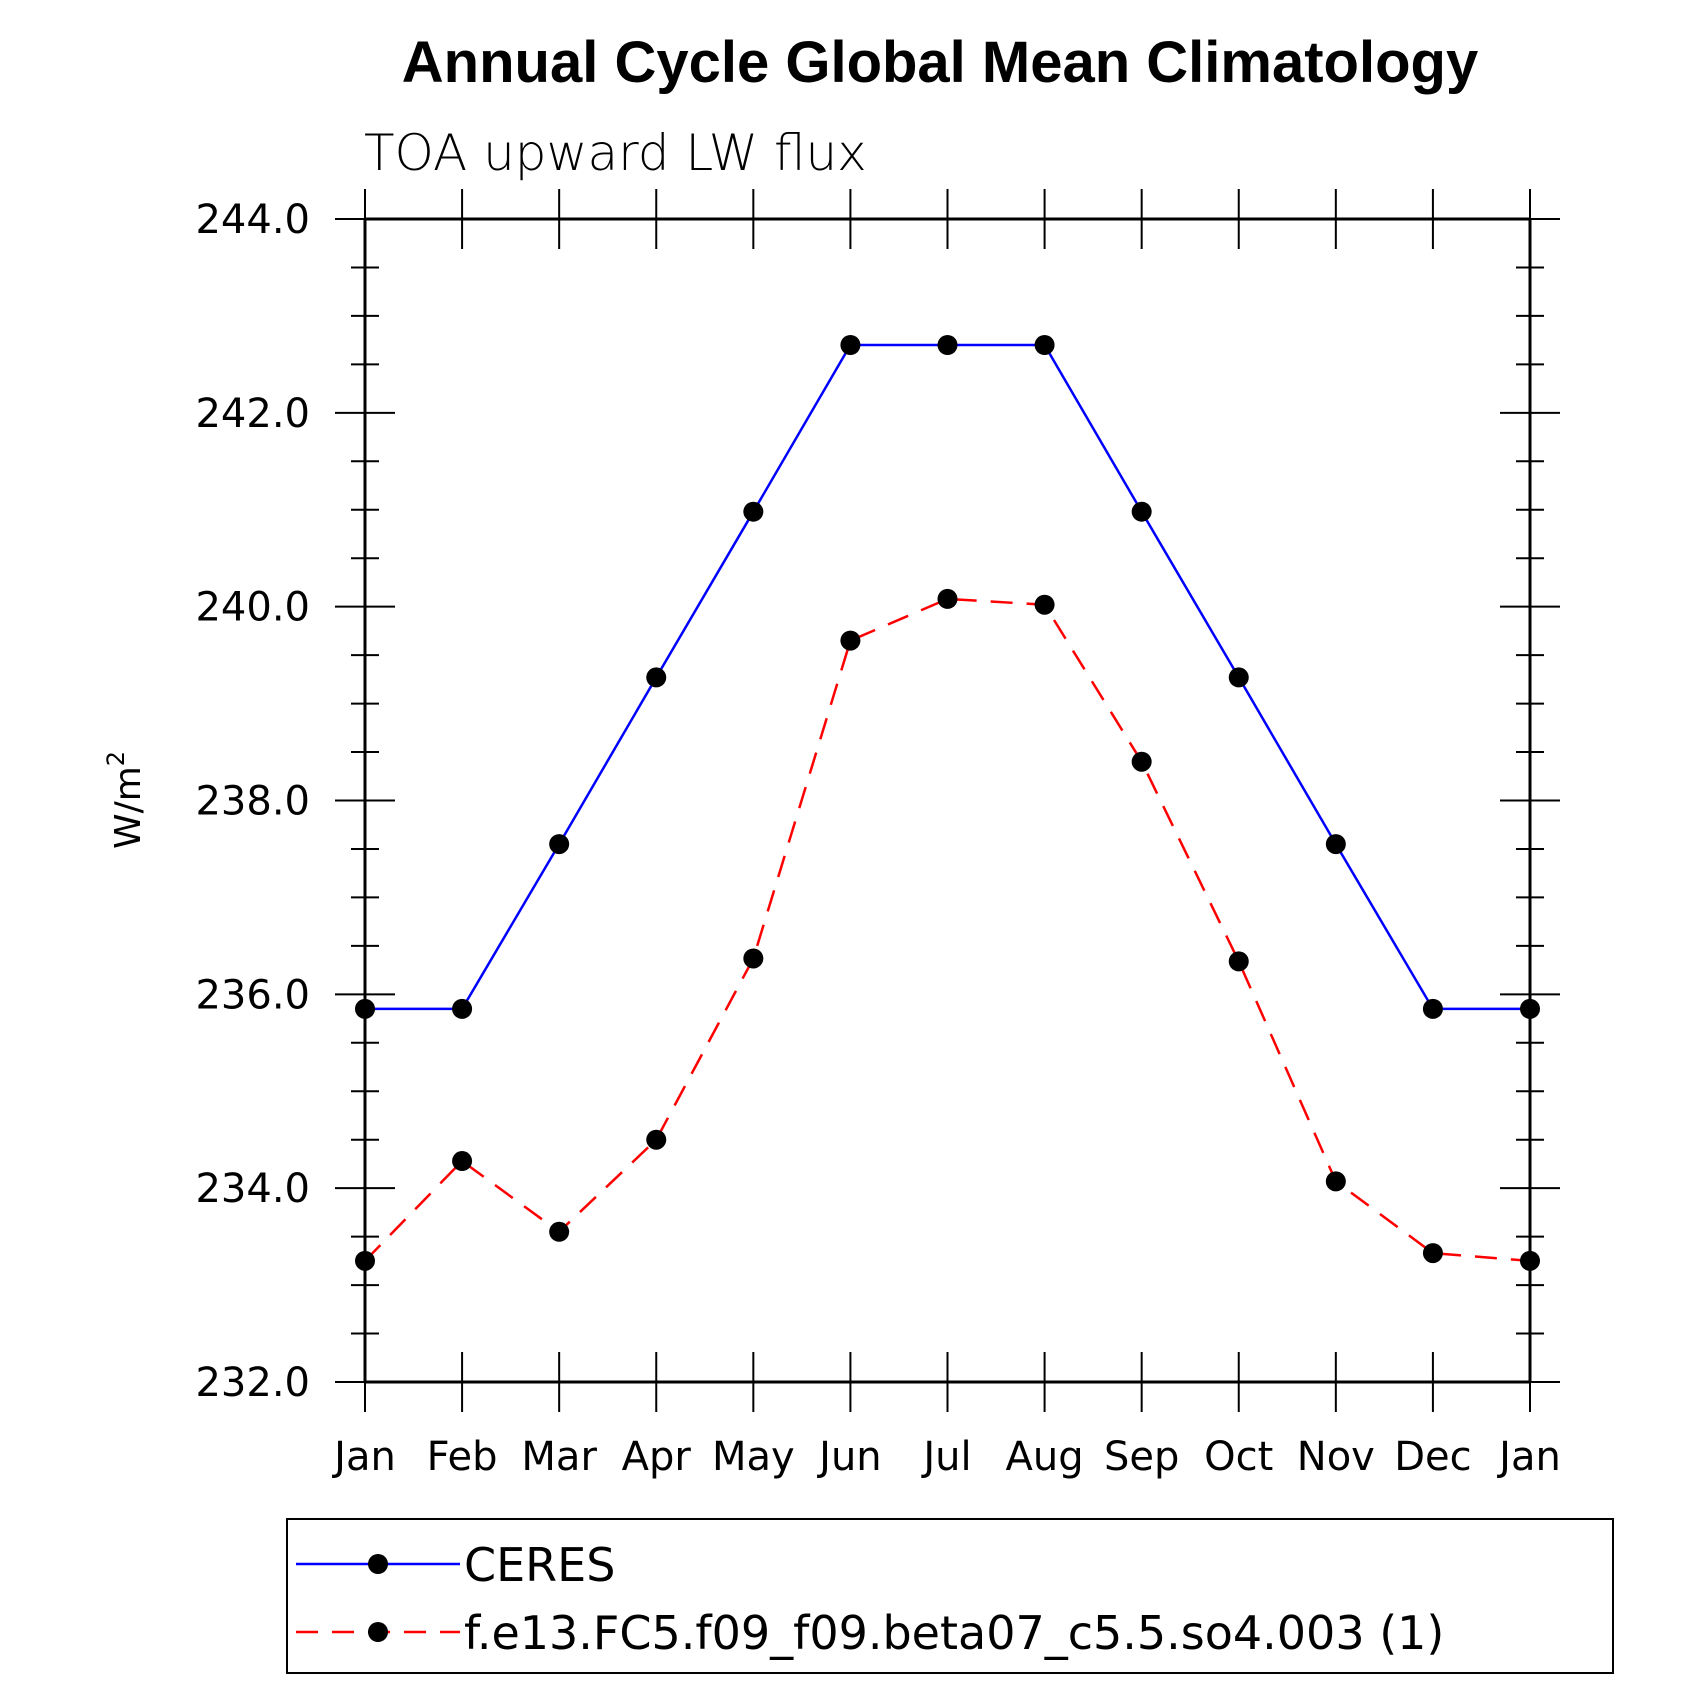 This screenshot has height=1702, width=1702. What do you see at coordinates (849, 1457) in the screenshot?
I see `x-tick-label: Jun` at bounding box center [849, 1457].